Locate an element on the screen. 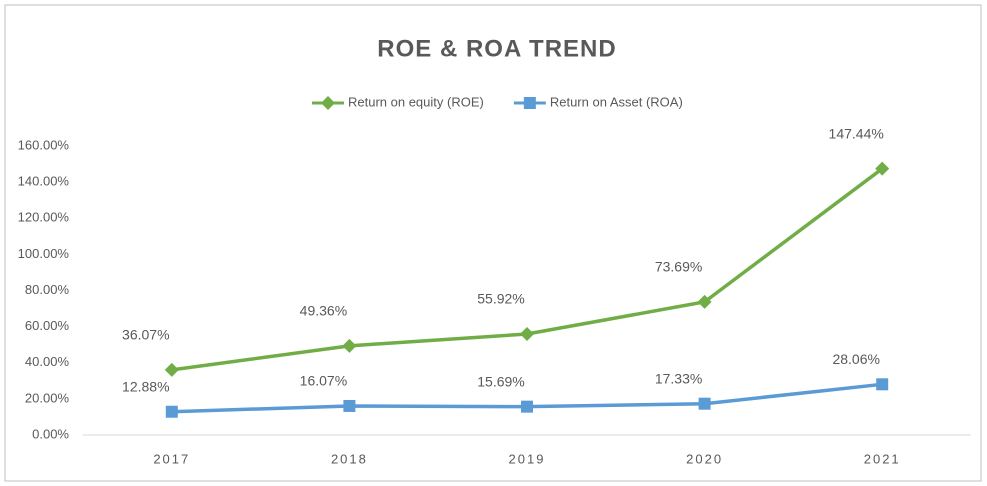 This screenshot has width=987, height=486. data-label: 73.69% is located at coordinates (678, 267).